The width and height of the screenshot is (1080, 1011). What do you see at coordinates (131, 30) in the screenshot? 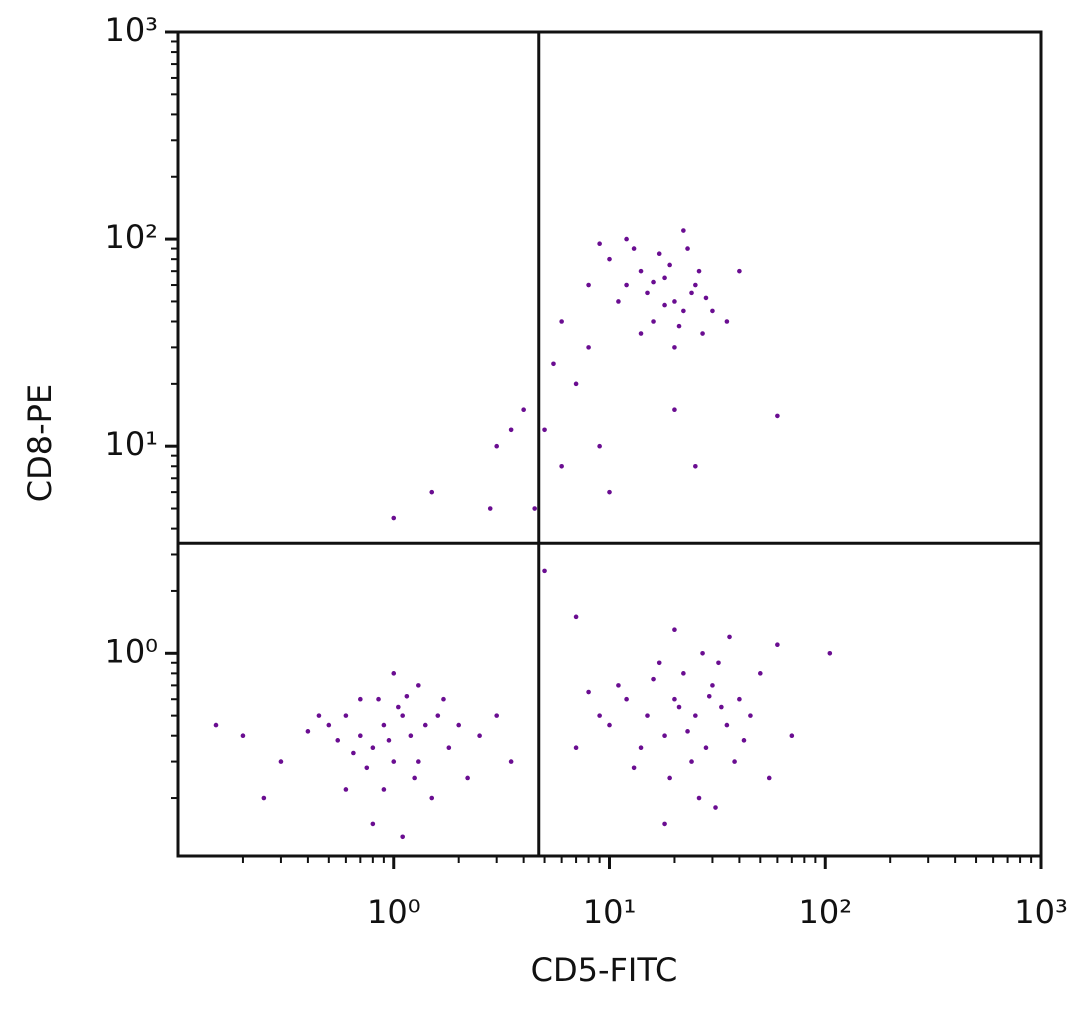
I see `y-tick-label: 10³` at bounding box center [131, 30].